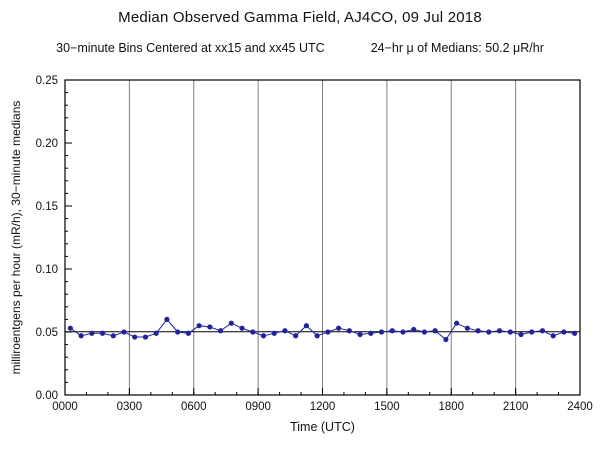 This screenshot has height=457, width=600. I want to click on x-tick-label: 0900, so click(258, 407).